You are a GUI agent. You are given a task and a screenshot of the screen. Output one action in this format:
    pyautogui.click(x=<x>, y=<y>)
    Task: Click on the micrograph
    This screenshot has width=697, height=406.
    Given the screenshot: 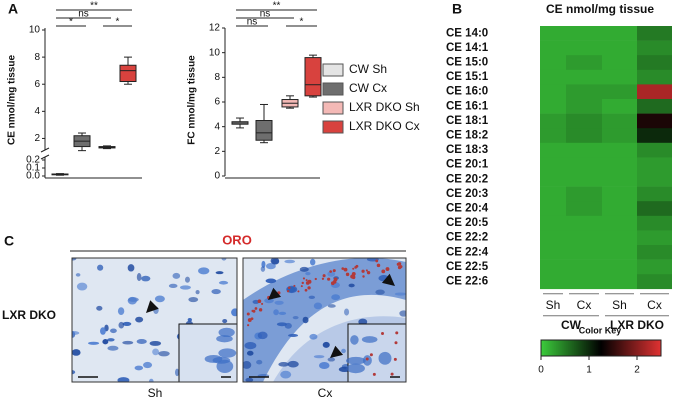 What is the action you would take?
    pyautogui.click(x=324, y=318)
    